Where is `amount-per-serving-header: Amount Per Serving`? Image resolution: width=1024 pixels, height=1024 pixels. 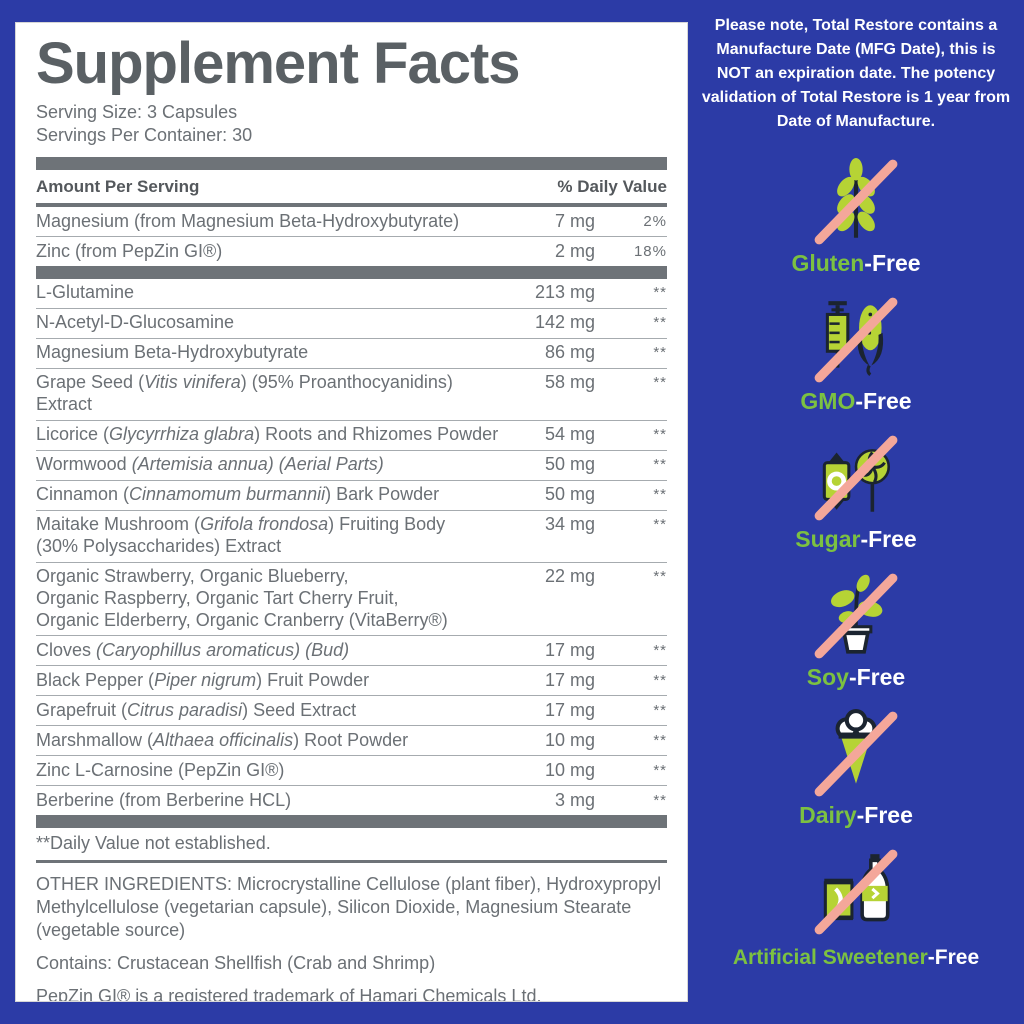
amount-per-serving-header: Amount Per Serving is located at coordinates (118, 187).